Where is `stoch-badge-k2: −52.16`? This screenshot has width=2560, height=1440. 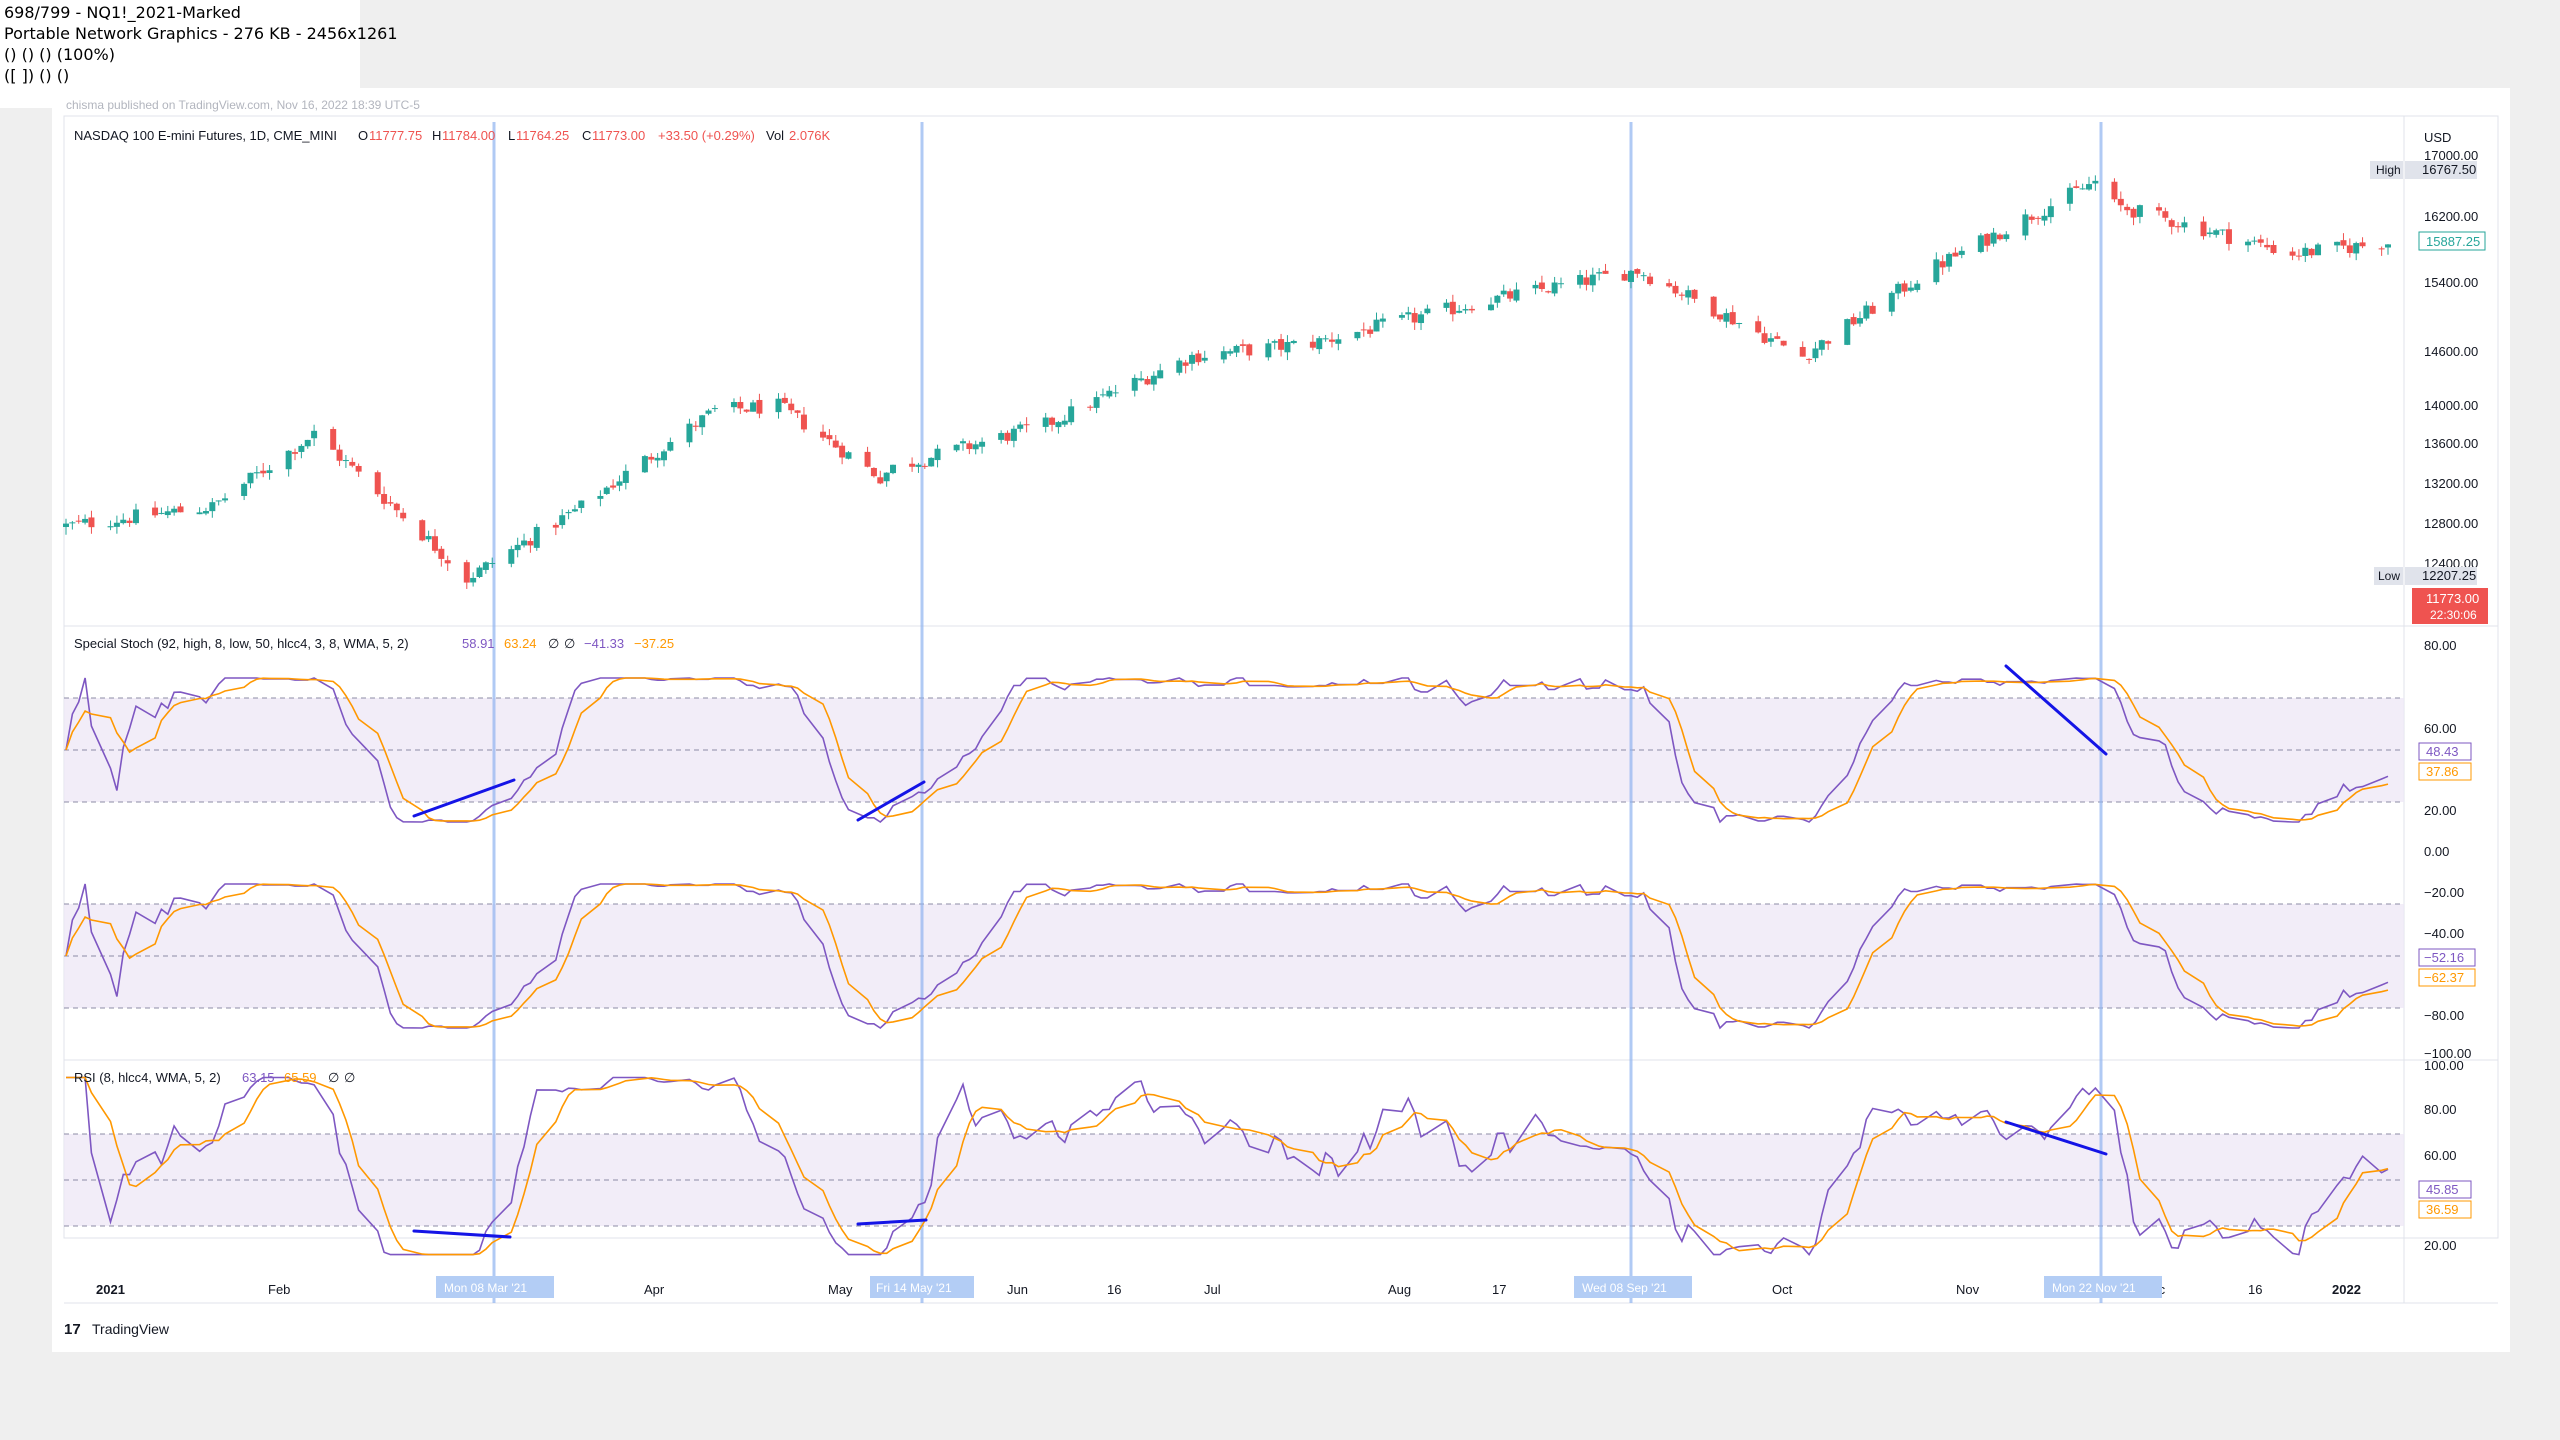
stoch-badge-k2: −52.16 is located at coordinates (2444, 957).